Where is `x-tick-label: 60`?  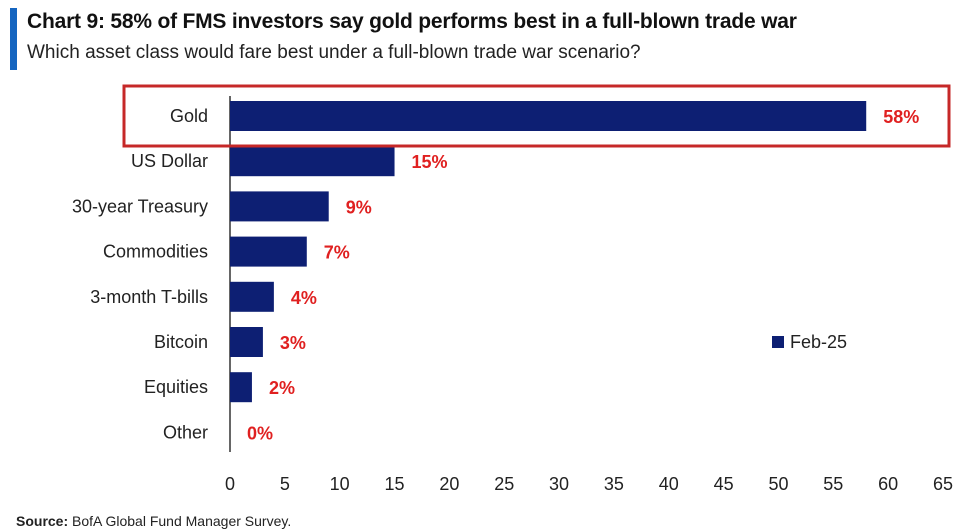 x-tick-label: 60 is located at coordinates (888, 484).